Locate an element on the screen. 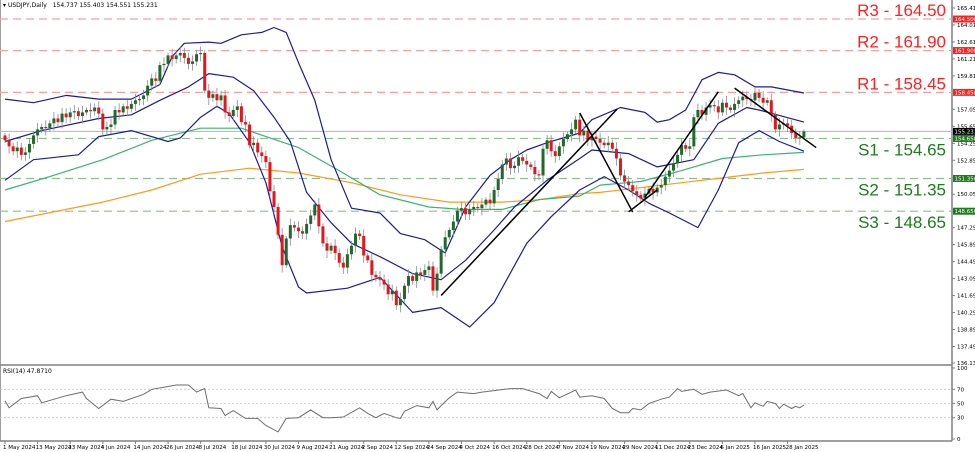 This screenshot has width=975, height=452. level-label-r1: R1 - 158.45 is located at coordinates (901, 83).